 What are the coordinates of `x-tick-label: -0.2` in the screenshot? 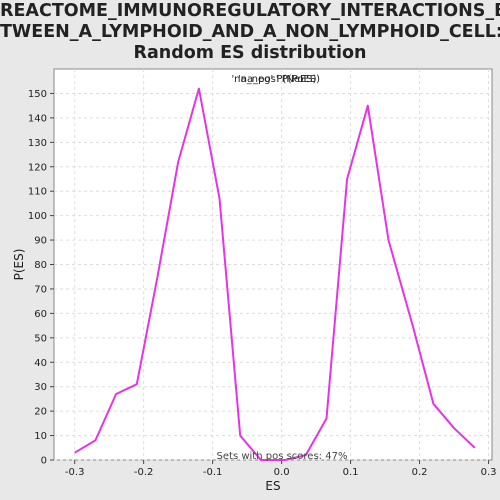 It's located at (144, 472).